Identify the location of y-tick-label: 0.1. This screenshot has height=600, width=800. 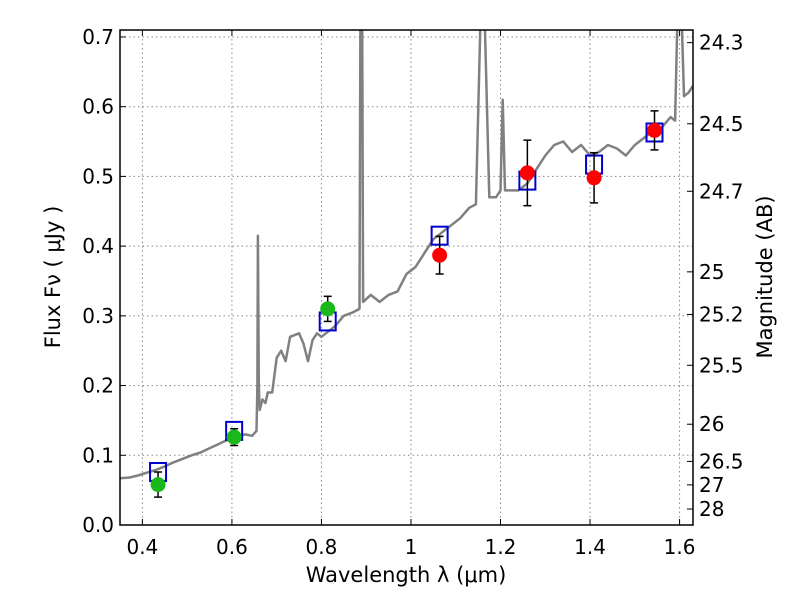
(98, 455).